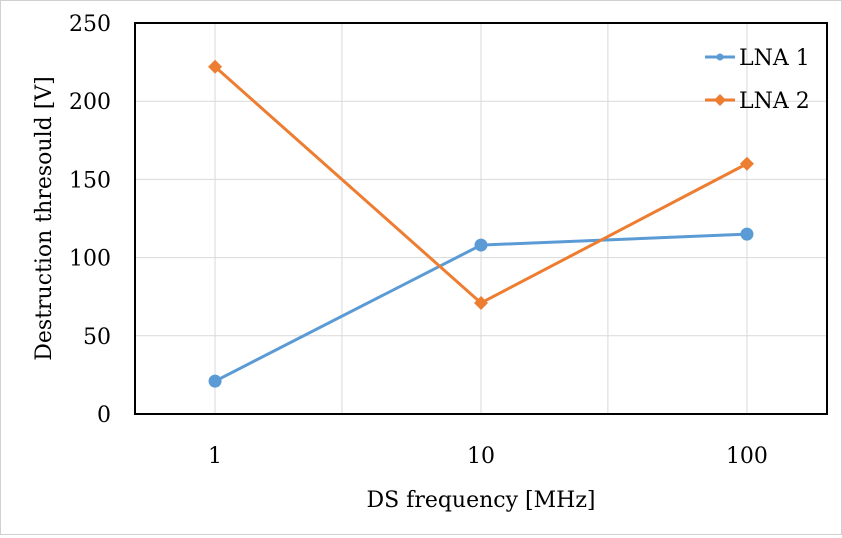 The width and height of the screenshot is (842, 538). Describe the element at coordinates (44, 218) in the screenshot. I see `y-axis-title: Destruction thresould [V]` at that location.